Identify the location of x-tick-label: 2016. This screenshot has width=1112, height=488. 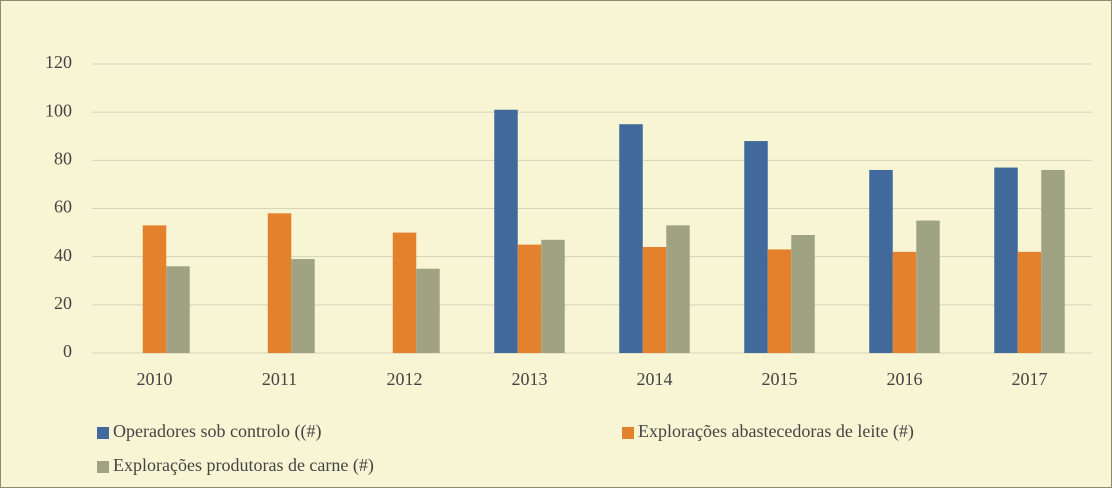
(905, 379).